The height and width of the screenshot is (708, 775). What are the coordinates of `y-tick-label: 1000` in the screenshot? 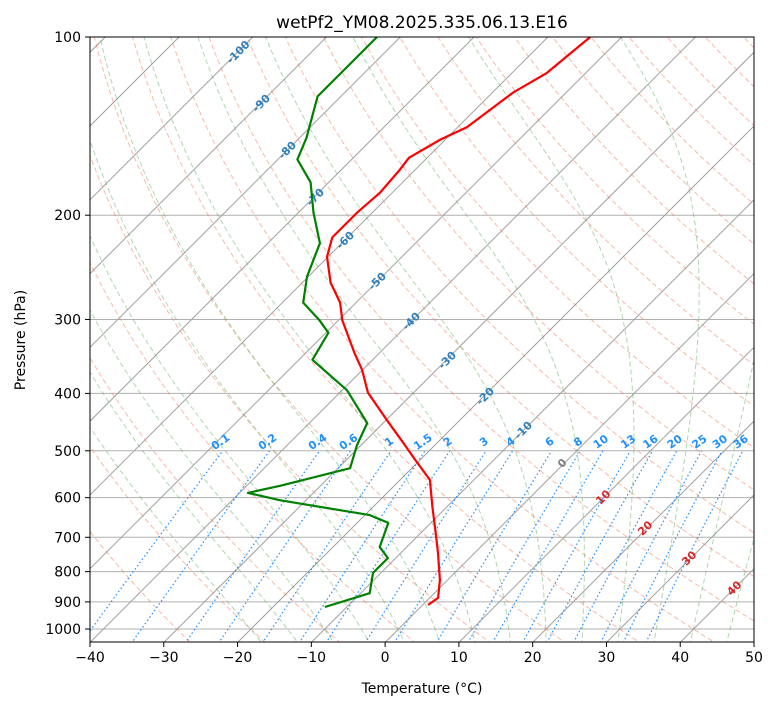 It's located at (63, 630).